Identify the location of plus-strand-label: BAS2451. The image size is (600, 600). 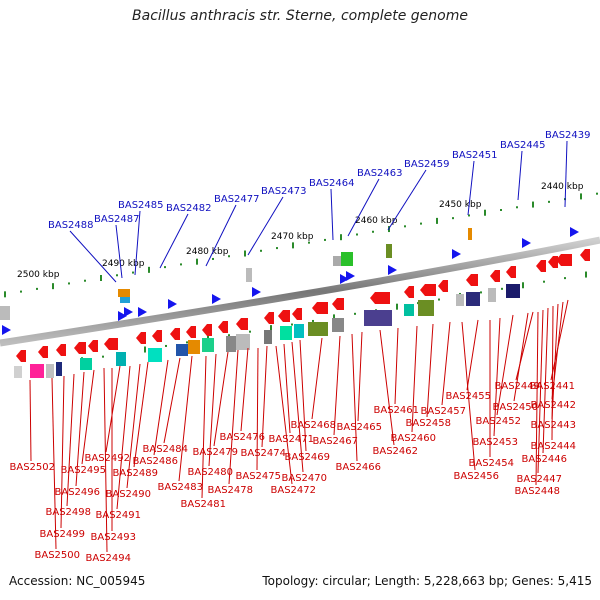
(475, 155).